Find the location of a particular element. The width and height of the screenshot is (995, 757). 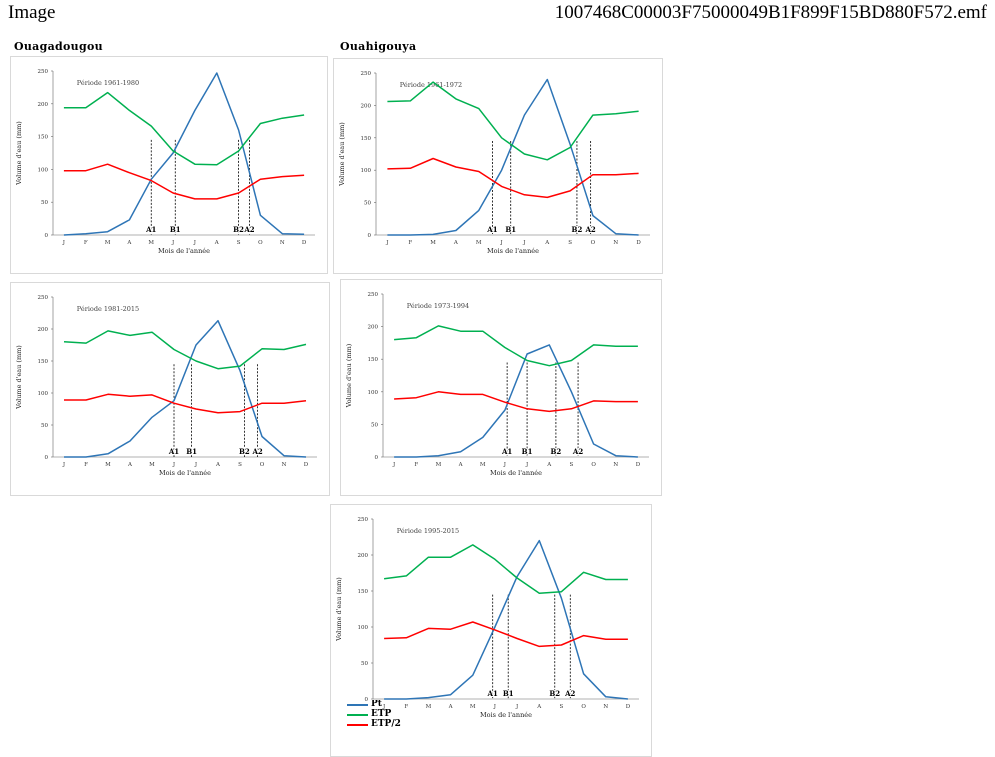

legend-item-etp2: ETP/2 is located at coordinates (387, 724).